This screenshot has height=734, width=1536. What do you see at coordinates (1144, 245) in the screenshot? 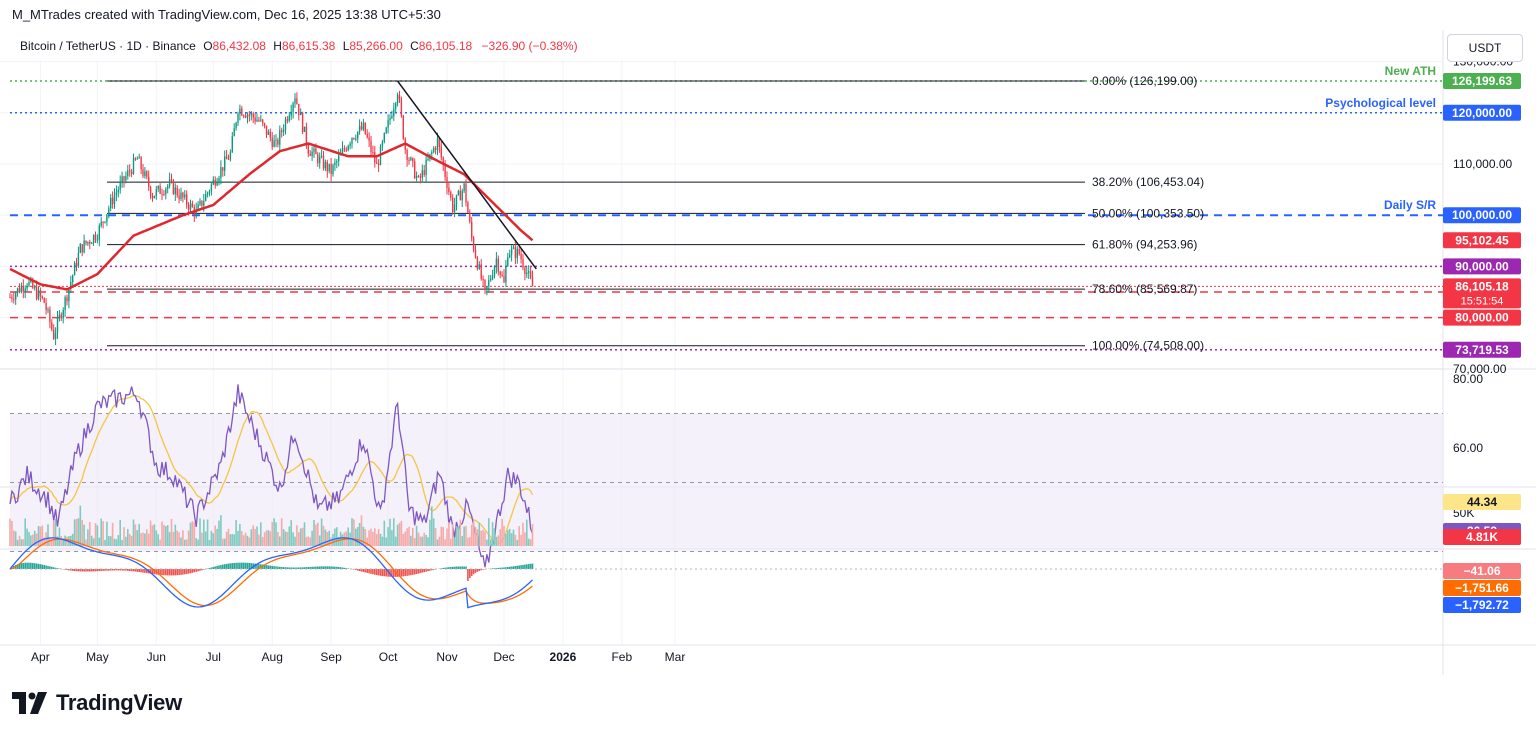
I see `fib-label: 61.80% (94,253.96)` at bounding box center [1144, 245].